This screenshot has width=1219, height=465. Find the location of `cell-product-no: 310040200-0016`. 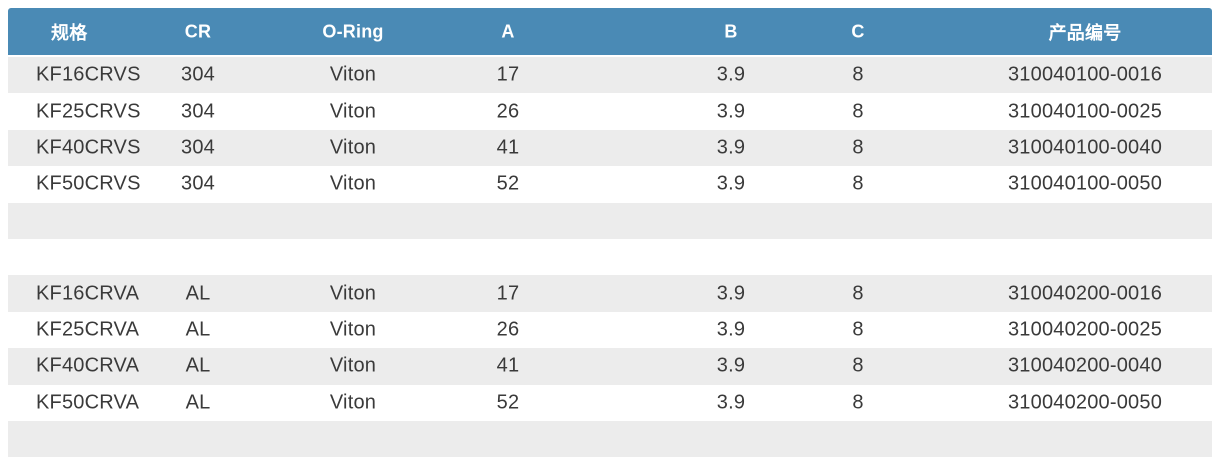

cell-product-no: 310040200-0016 is located at coordinates (1085, 293).